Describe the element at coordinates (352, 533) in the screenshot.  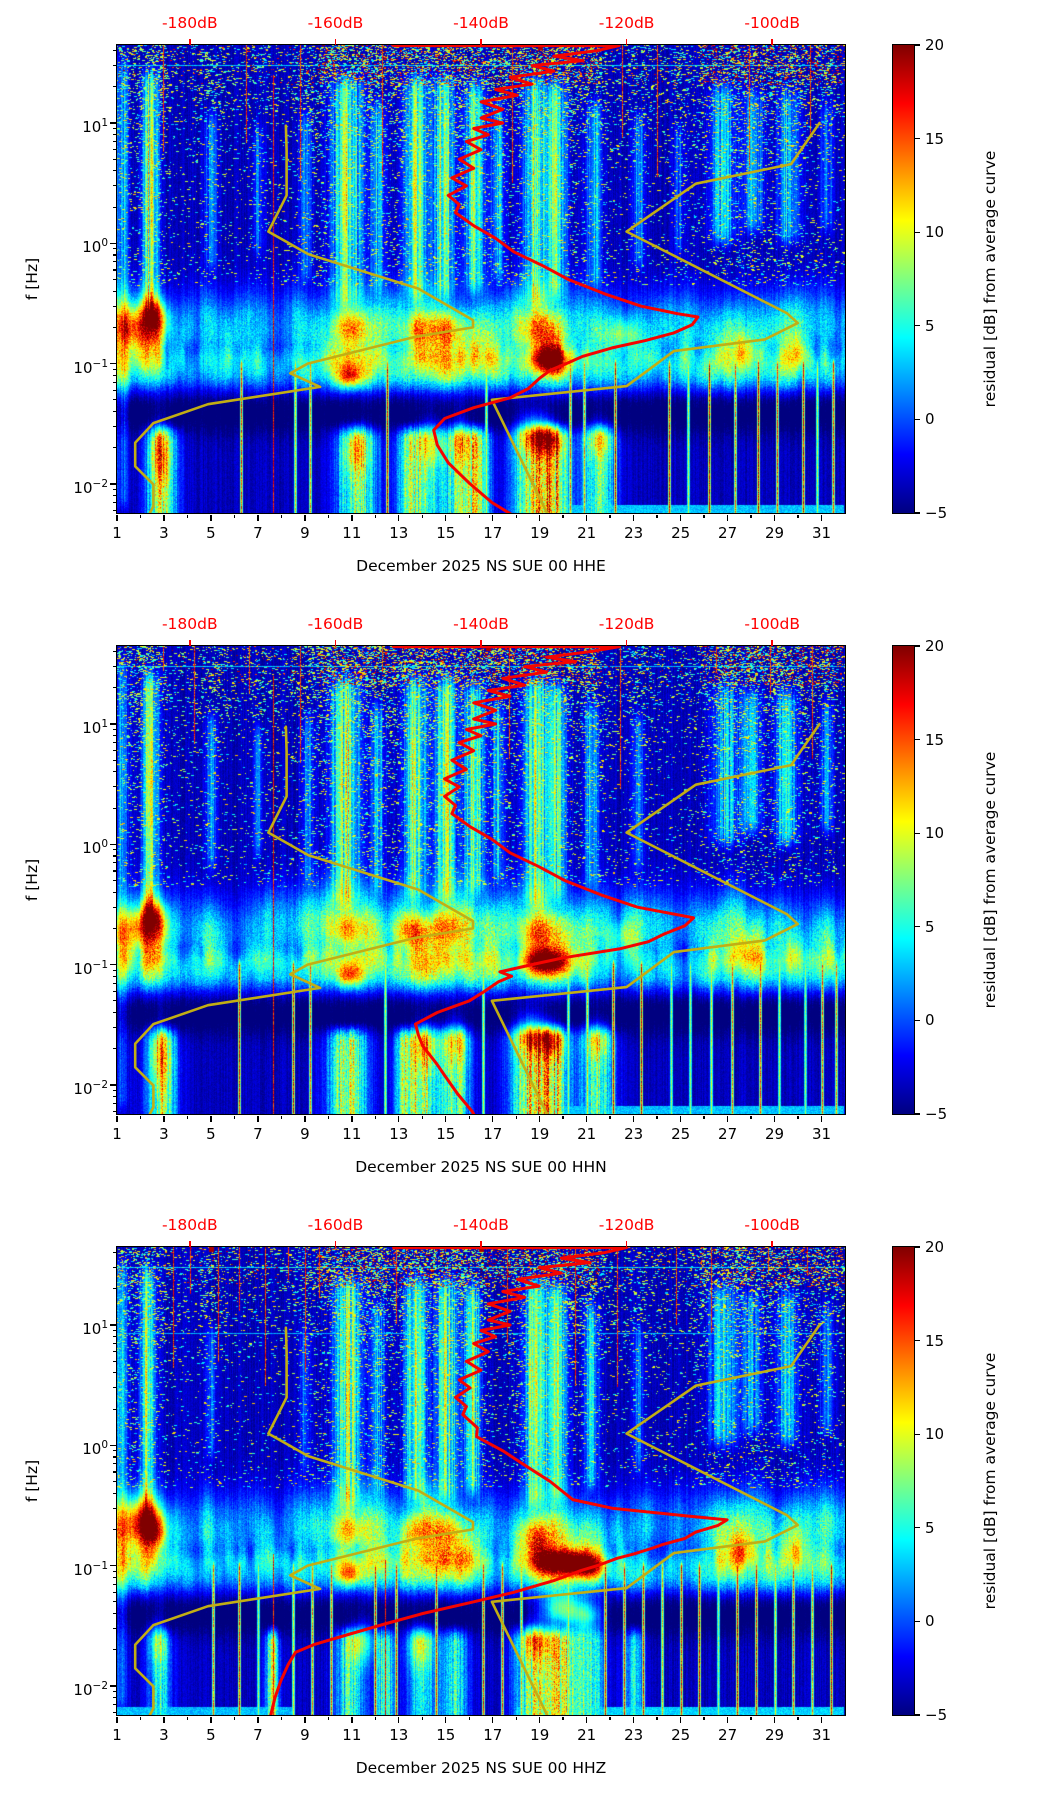
I see `x-axis-tick-label: 11` at that location.